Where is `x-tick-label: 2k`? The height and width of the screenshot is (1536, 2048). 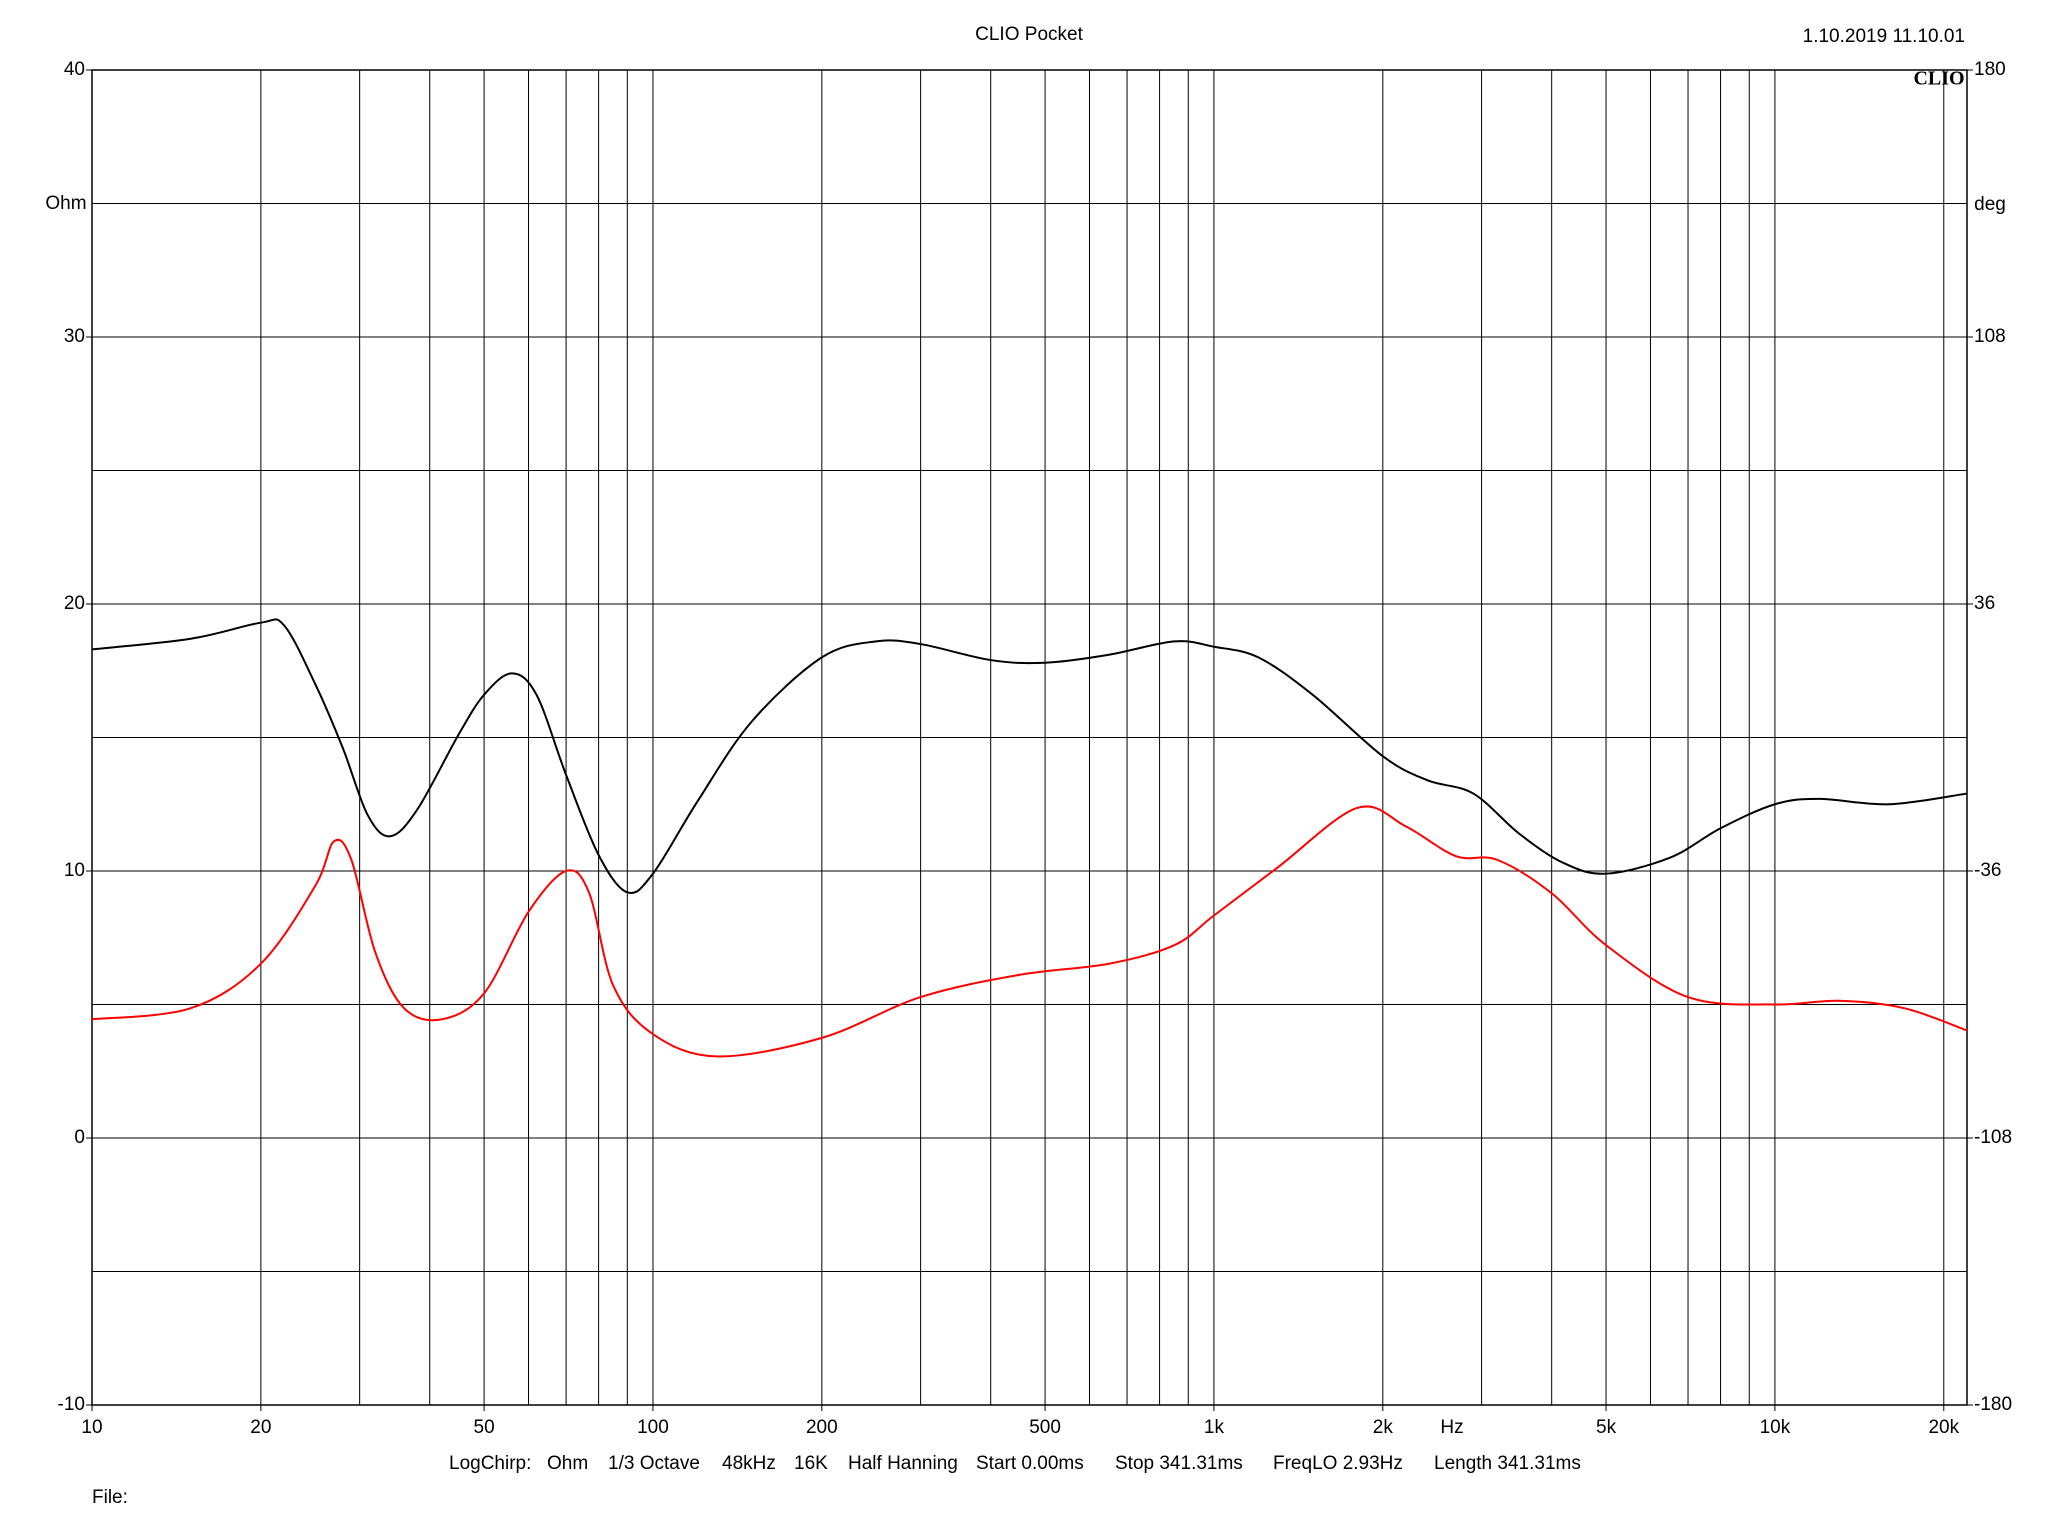 x-tick-label: 2k is located at coordinates (1383, 1427).